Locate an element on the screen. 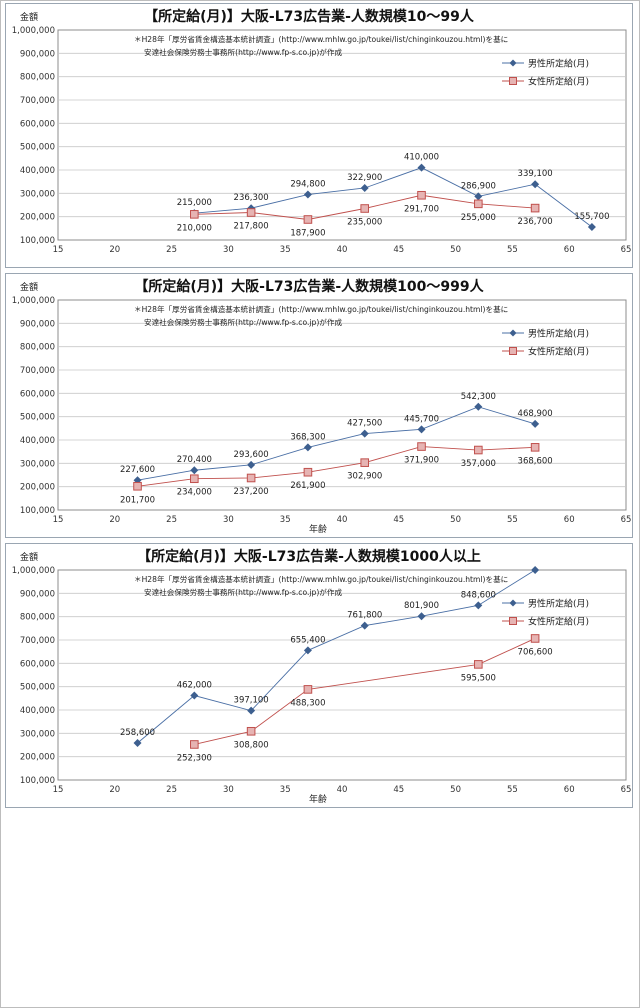 This screenshot has height=1008, width=640. data-label: 357,000 is located at coordinates (478, 464).